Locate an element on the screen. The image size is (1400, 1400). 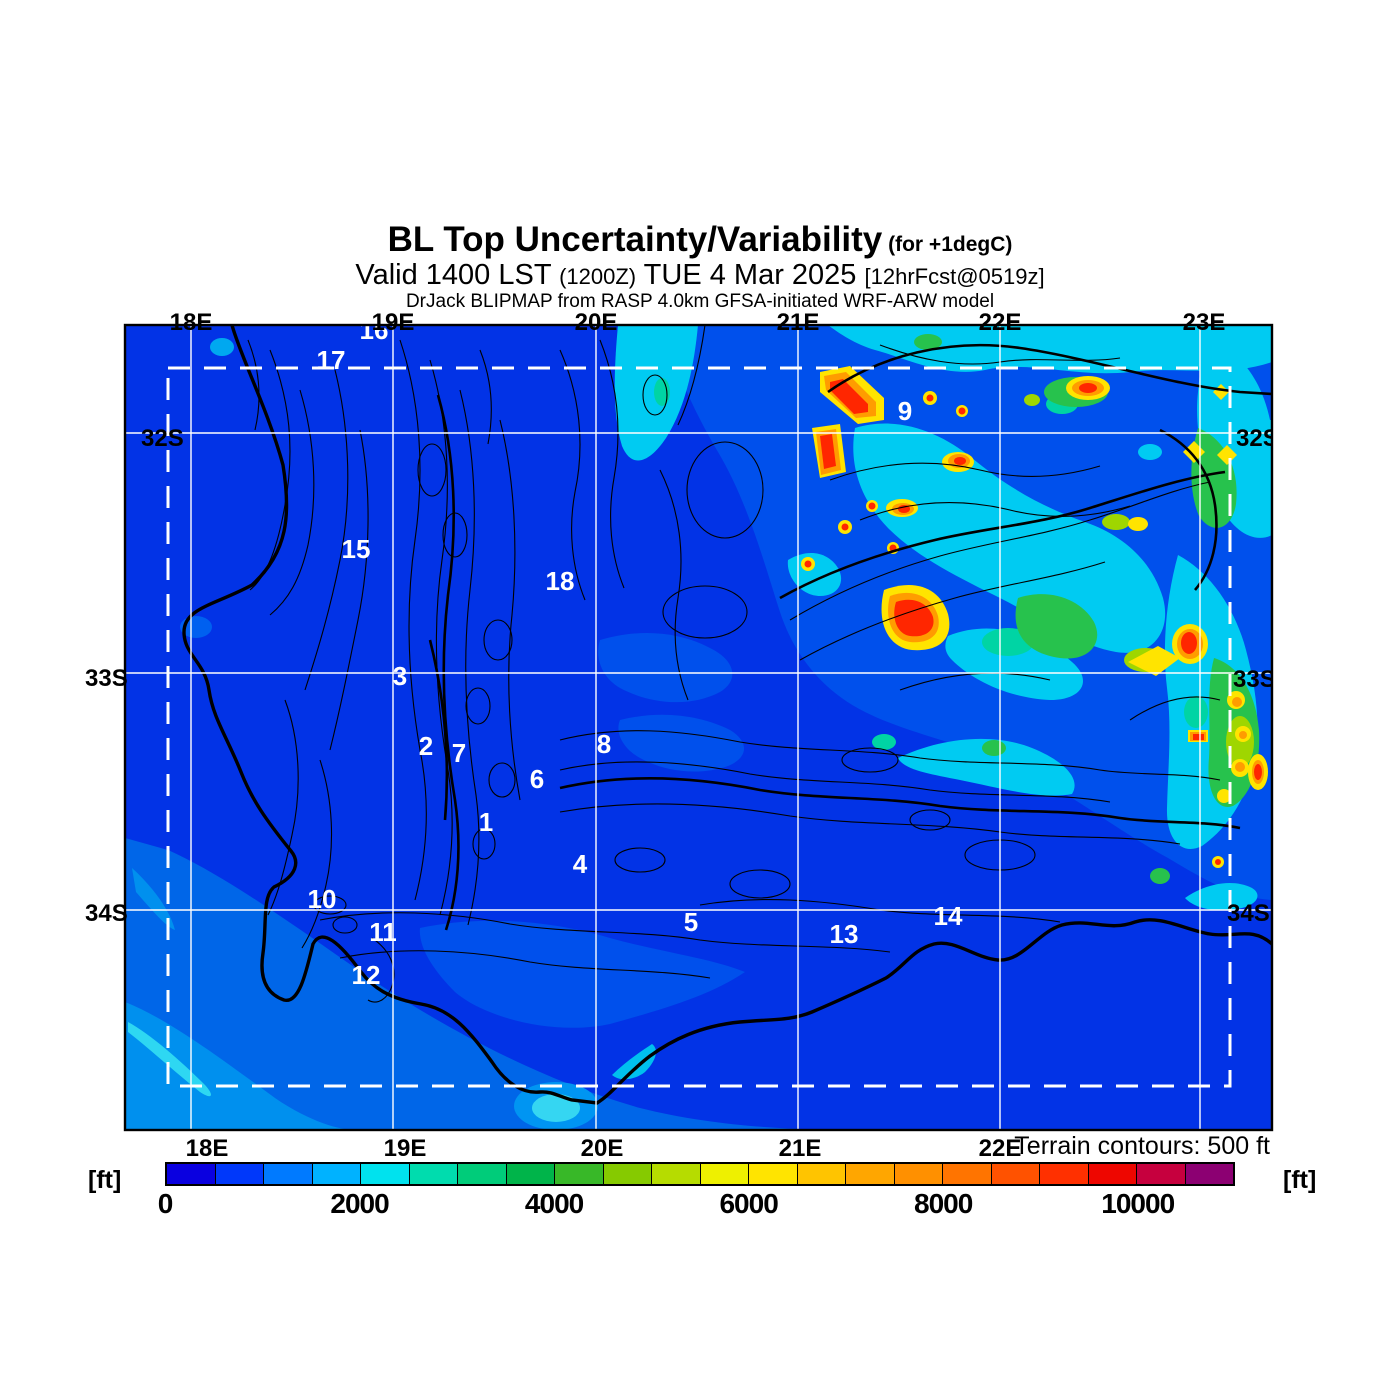
valid-zulu: (1200Z) is located at coordinates (598, 277).